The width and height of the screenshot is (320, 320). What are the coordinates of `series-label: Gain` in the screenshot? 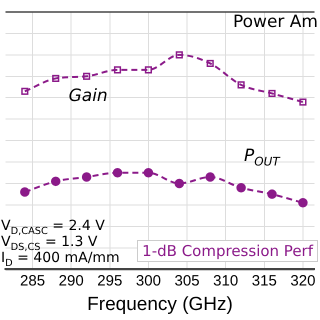 It's located at (88, 96).